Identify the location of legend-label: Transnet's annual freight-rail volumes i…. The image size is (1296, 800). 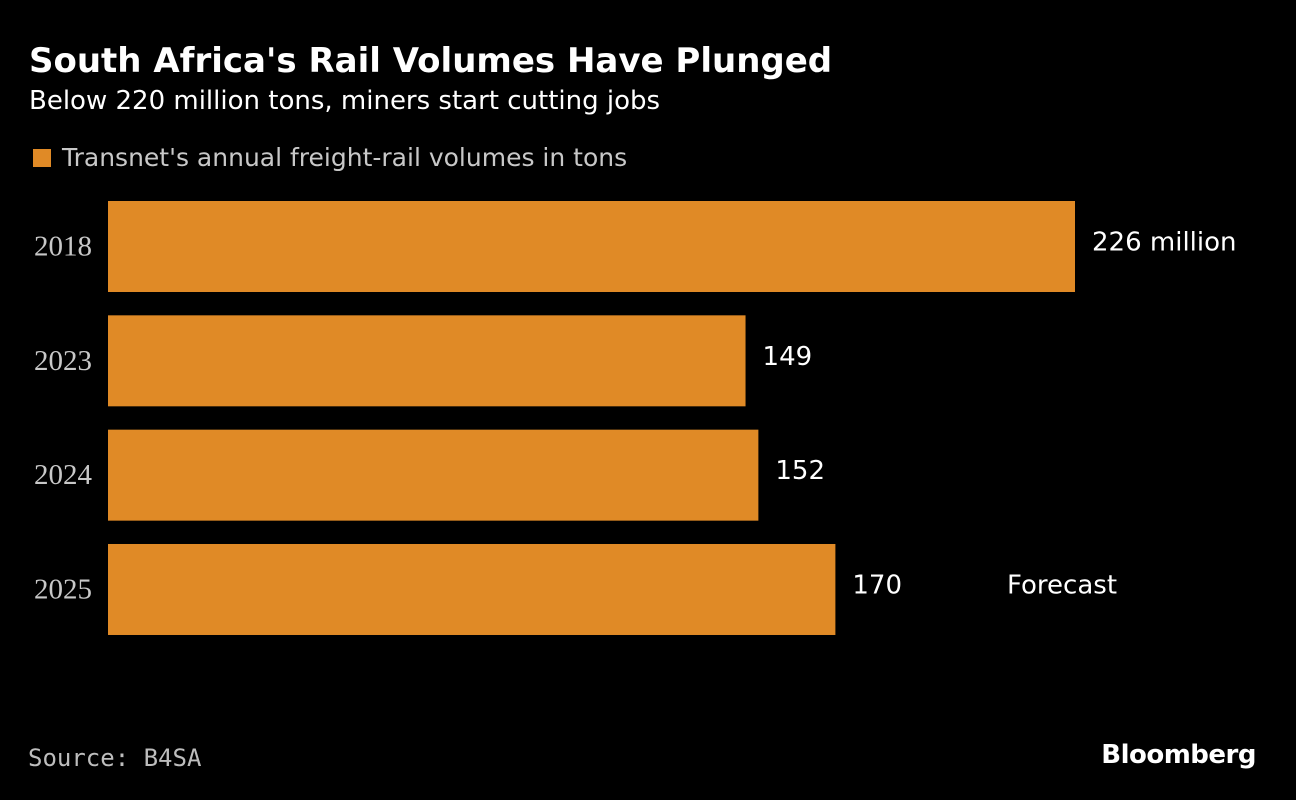
(345, 157).